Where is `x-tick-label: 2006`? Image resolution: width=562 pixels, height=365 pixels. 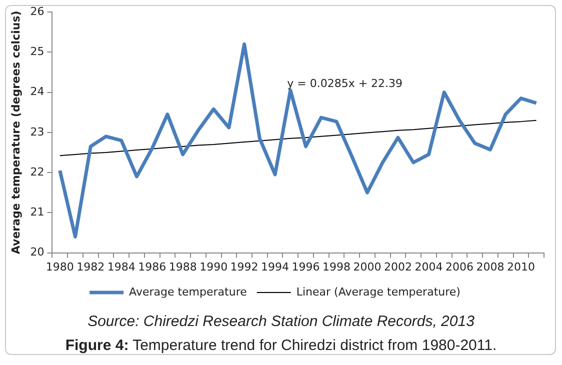 x-tick-label: 2006 is located at coordinates (459, 267).